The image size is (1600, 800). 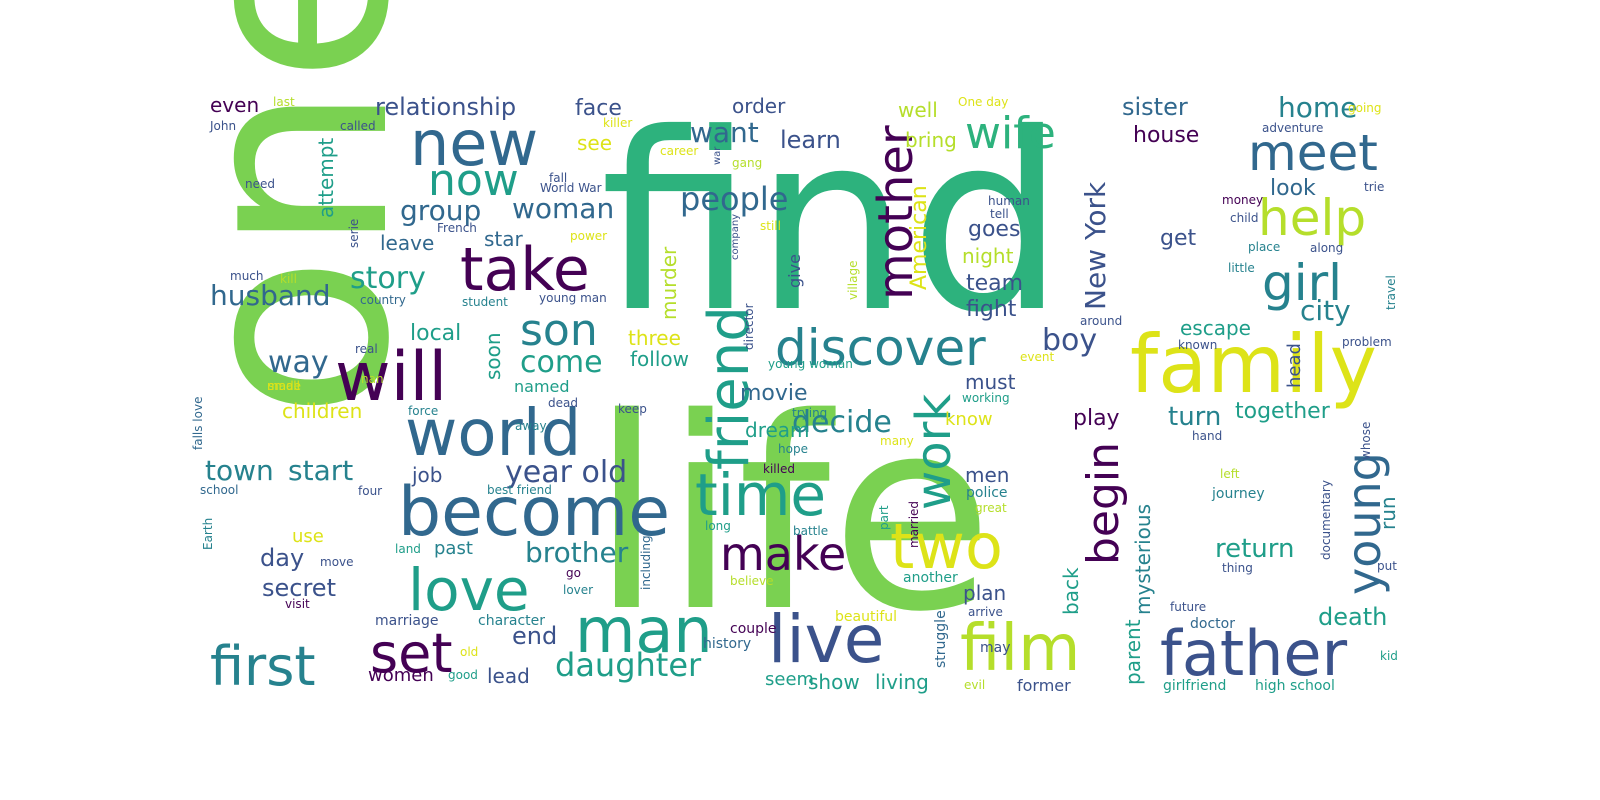 What do you see at coordinates (918, 110) in the screenshot?
I see `word-well: well` at bounding box center [918, 110].